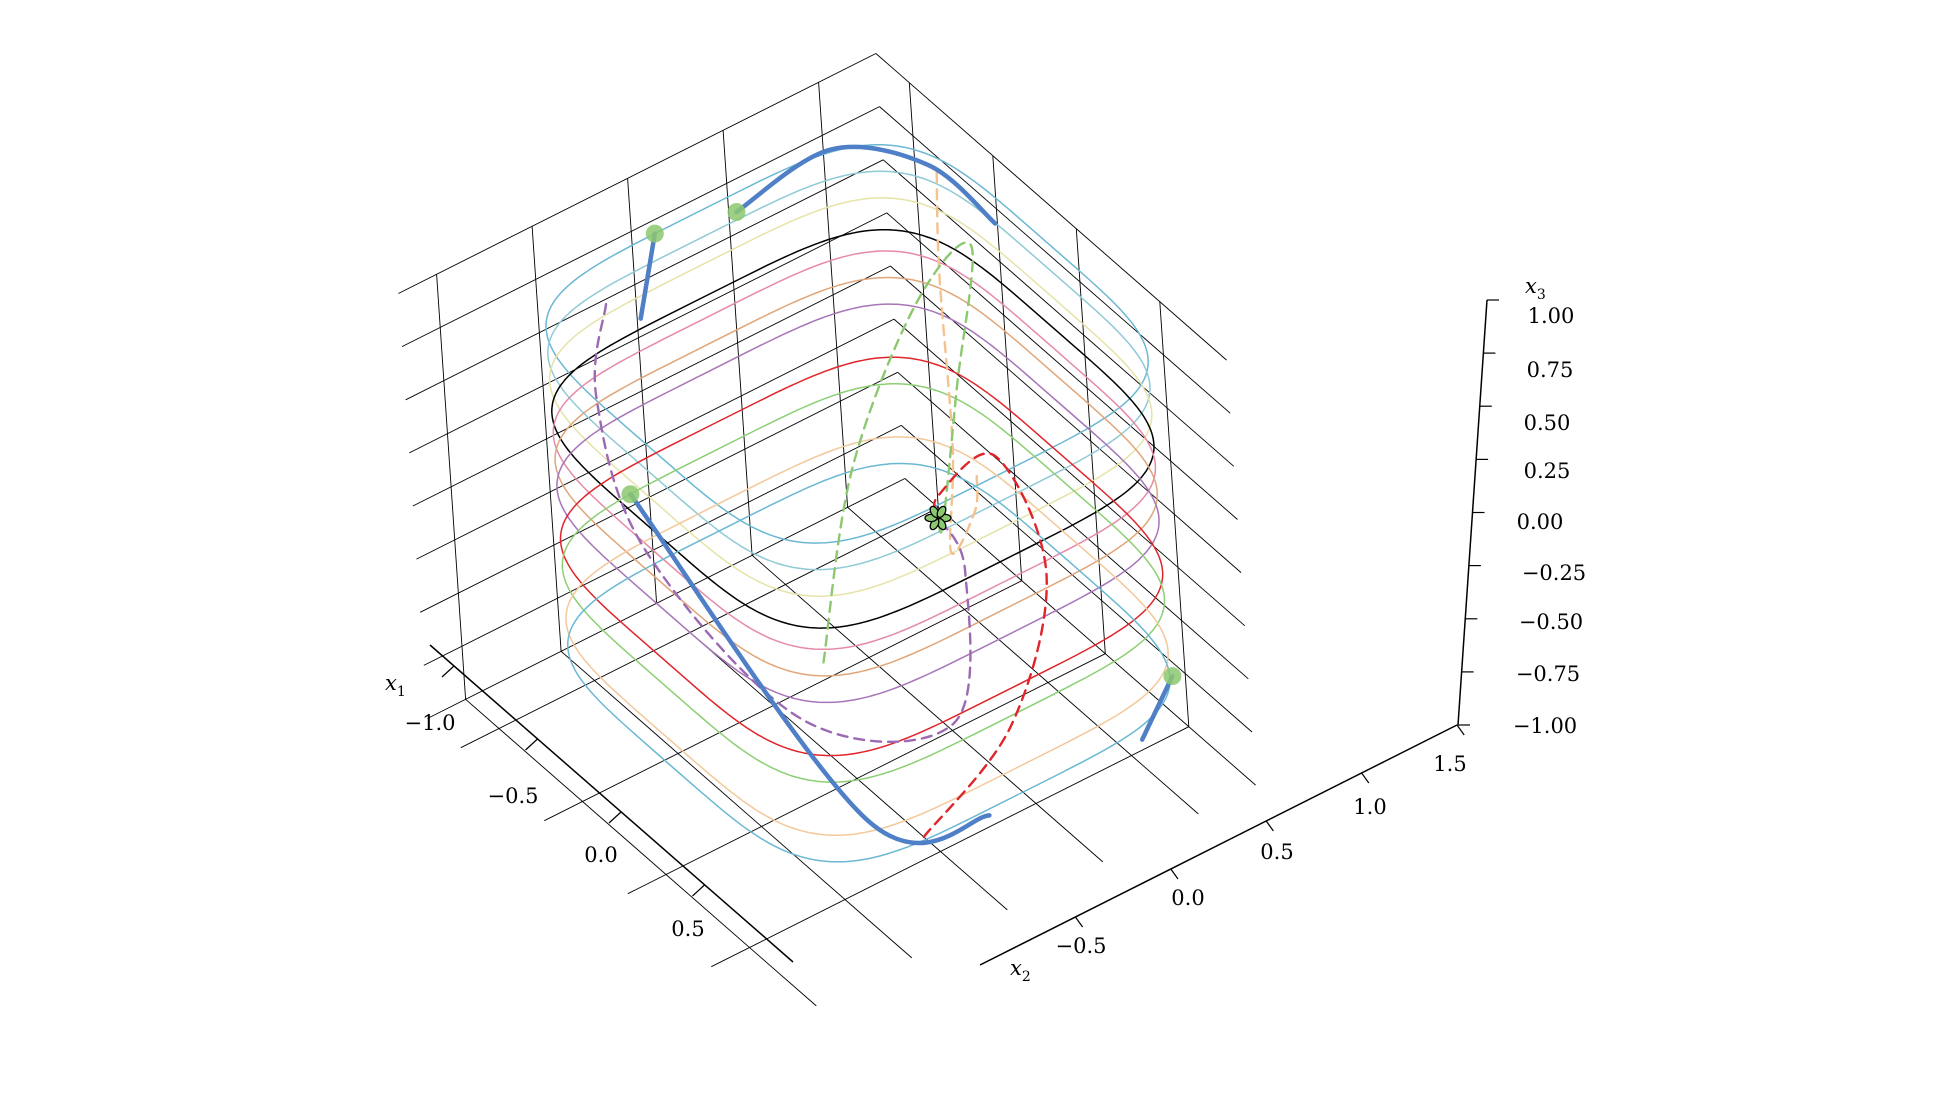 Image resolution: width=1949 pixels, height=1102 pixels. What do you see at coordinates (1551, 622) in the screenshot?
I see `x3-tick-label: −0.50` at bounding box center [1551, 622].